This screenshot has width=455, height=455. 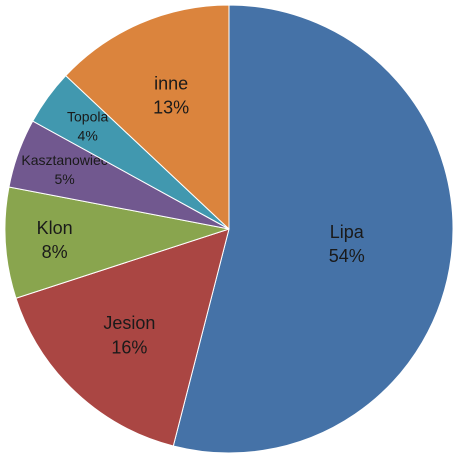 I want to click on slice-label: Topola, so click(x=87, y=117).